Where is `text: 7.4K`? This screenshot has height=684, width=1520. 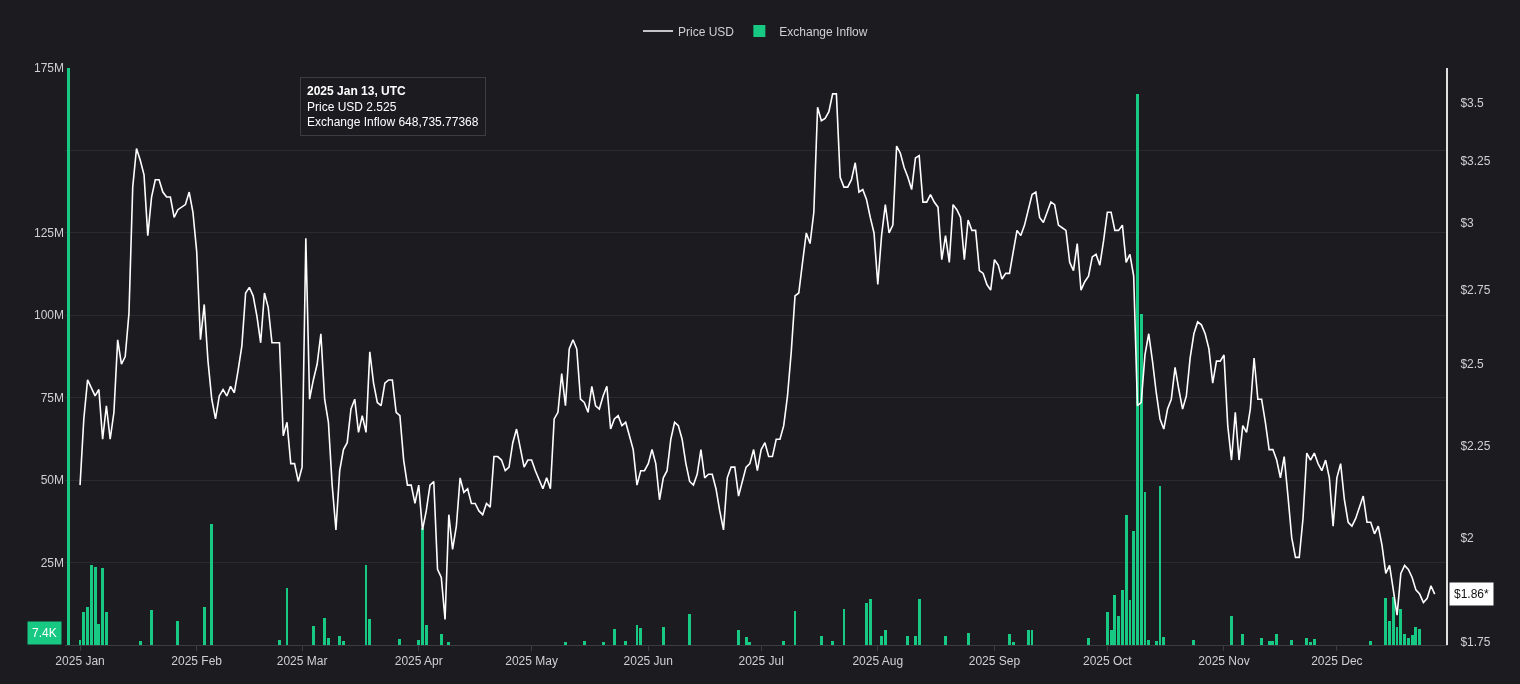 text: 7.4K is located at coordinates (44, 633).